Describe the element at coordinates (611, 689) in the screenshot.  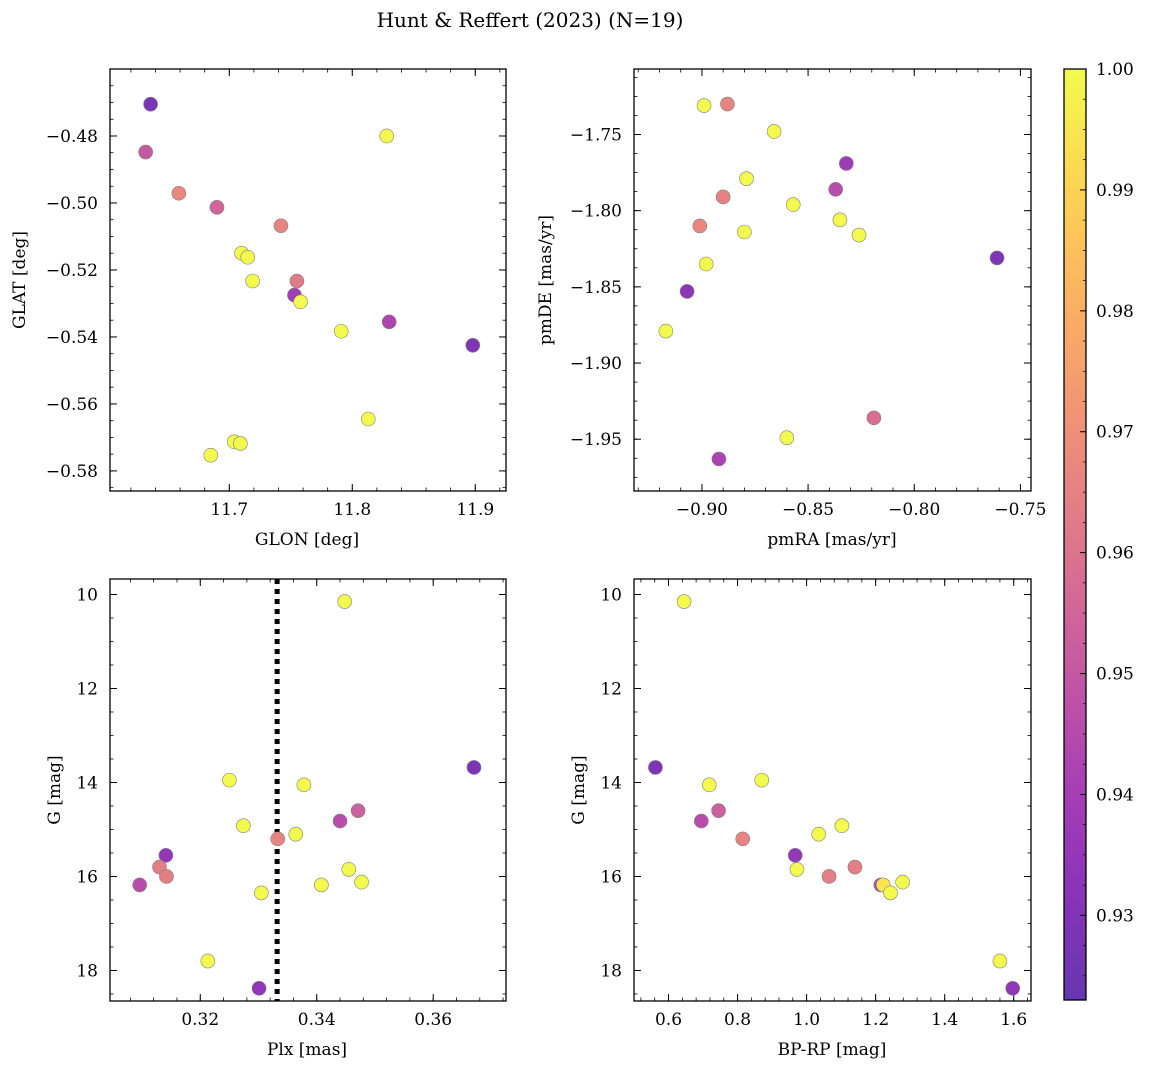
I see `y-tick-label: 12` at that location.